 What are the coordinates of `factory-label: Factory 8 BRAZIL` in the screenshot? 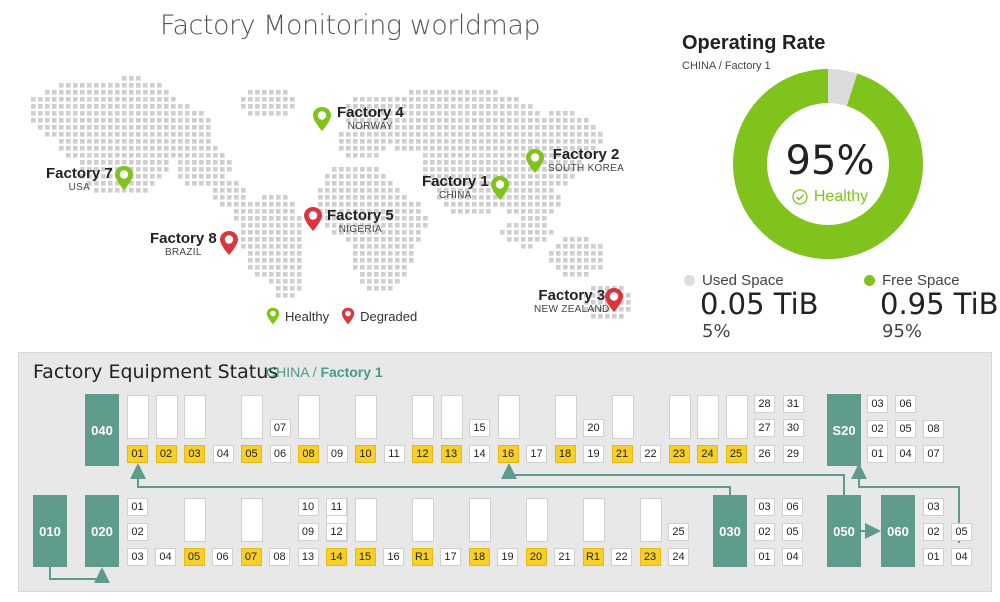 It's located at (183, 244).